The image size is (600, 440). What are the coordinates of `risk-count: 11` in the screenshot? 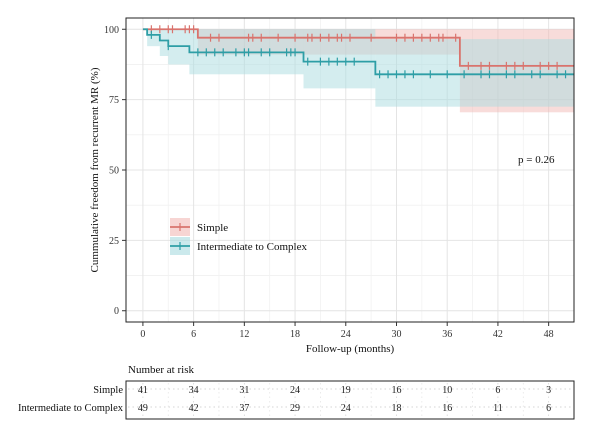 It's located at (498, 408).